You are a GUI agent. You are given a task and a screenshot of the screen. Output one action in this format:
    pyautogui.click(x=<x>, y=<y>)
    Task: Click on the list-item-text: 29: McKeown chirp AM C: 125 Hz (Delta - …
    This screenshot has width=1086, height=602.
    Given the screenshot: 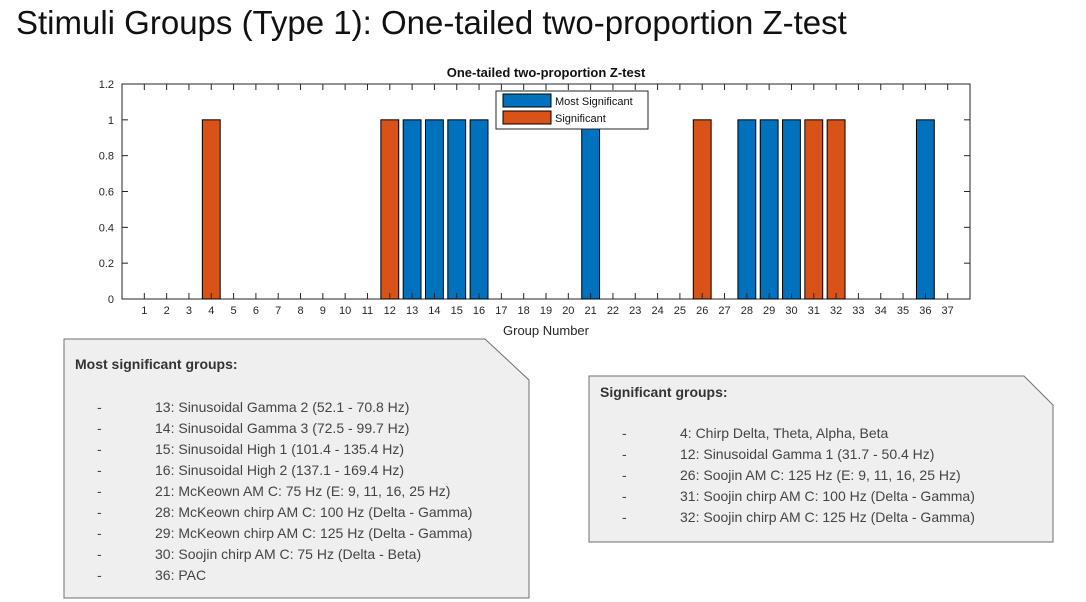 What is the action you would take?
    pyautogui.click(x=314, y=533)
    